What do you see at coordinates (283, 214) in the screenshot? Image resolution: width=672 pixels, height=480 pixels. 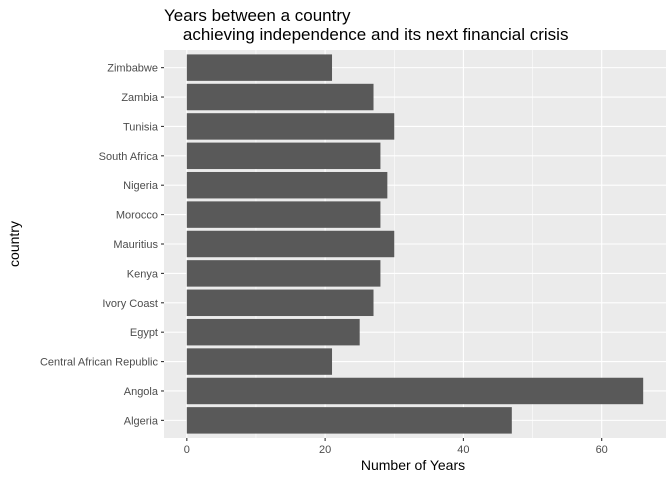 I see `bar-morocco` at bounding box center [283, 214].